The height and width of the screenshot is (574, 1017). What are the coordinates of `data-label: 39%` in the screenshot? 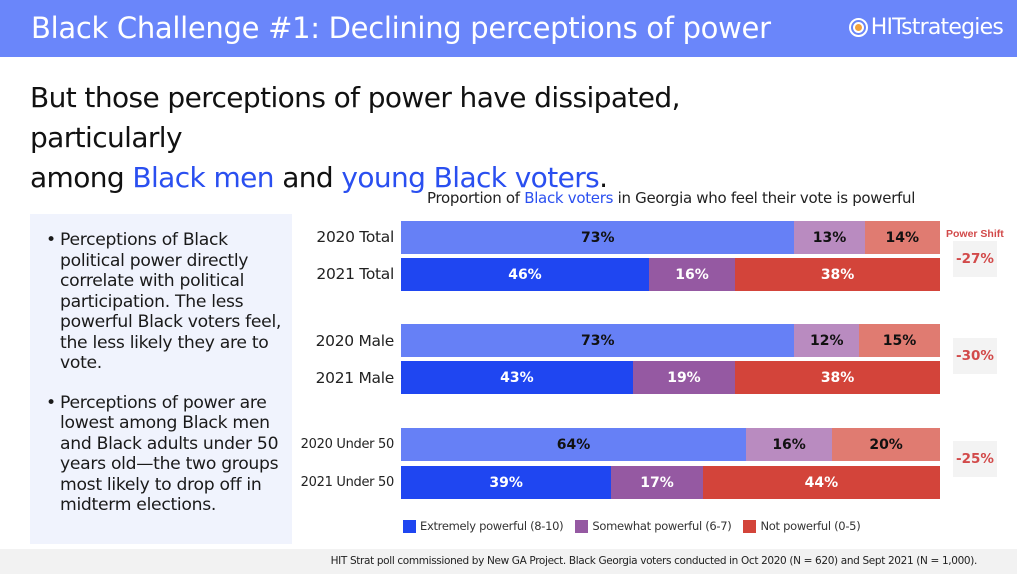 It's located at (506, 482).